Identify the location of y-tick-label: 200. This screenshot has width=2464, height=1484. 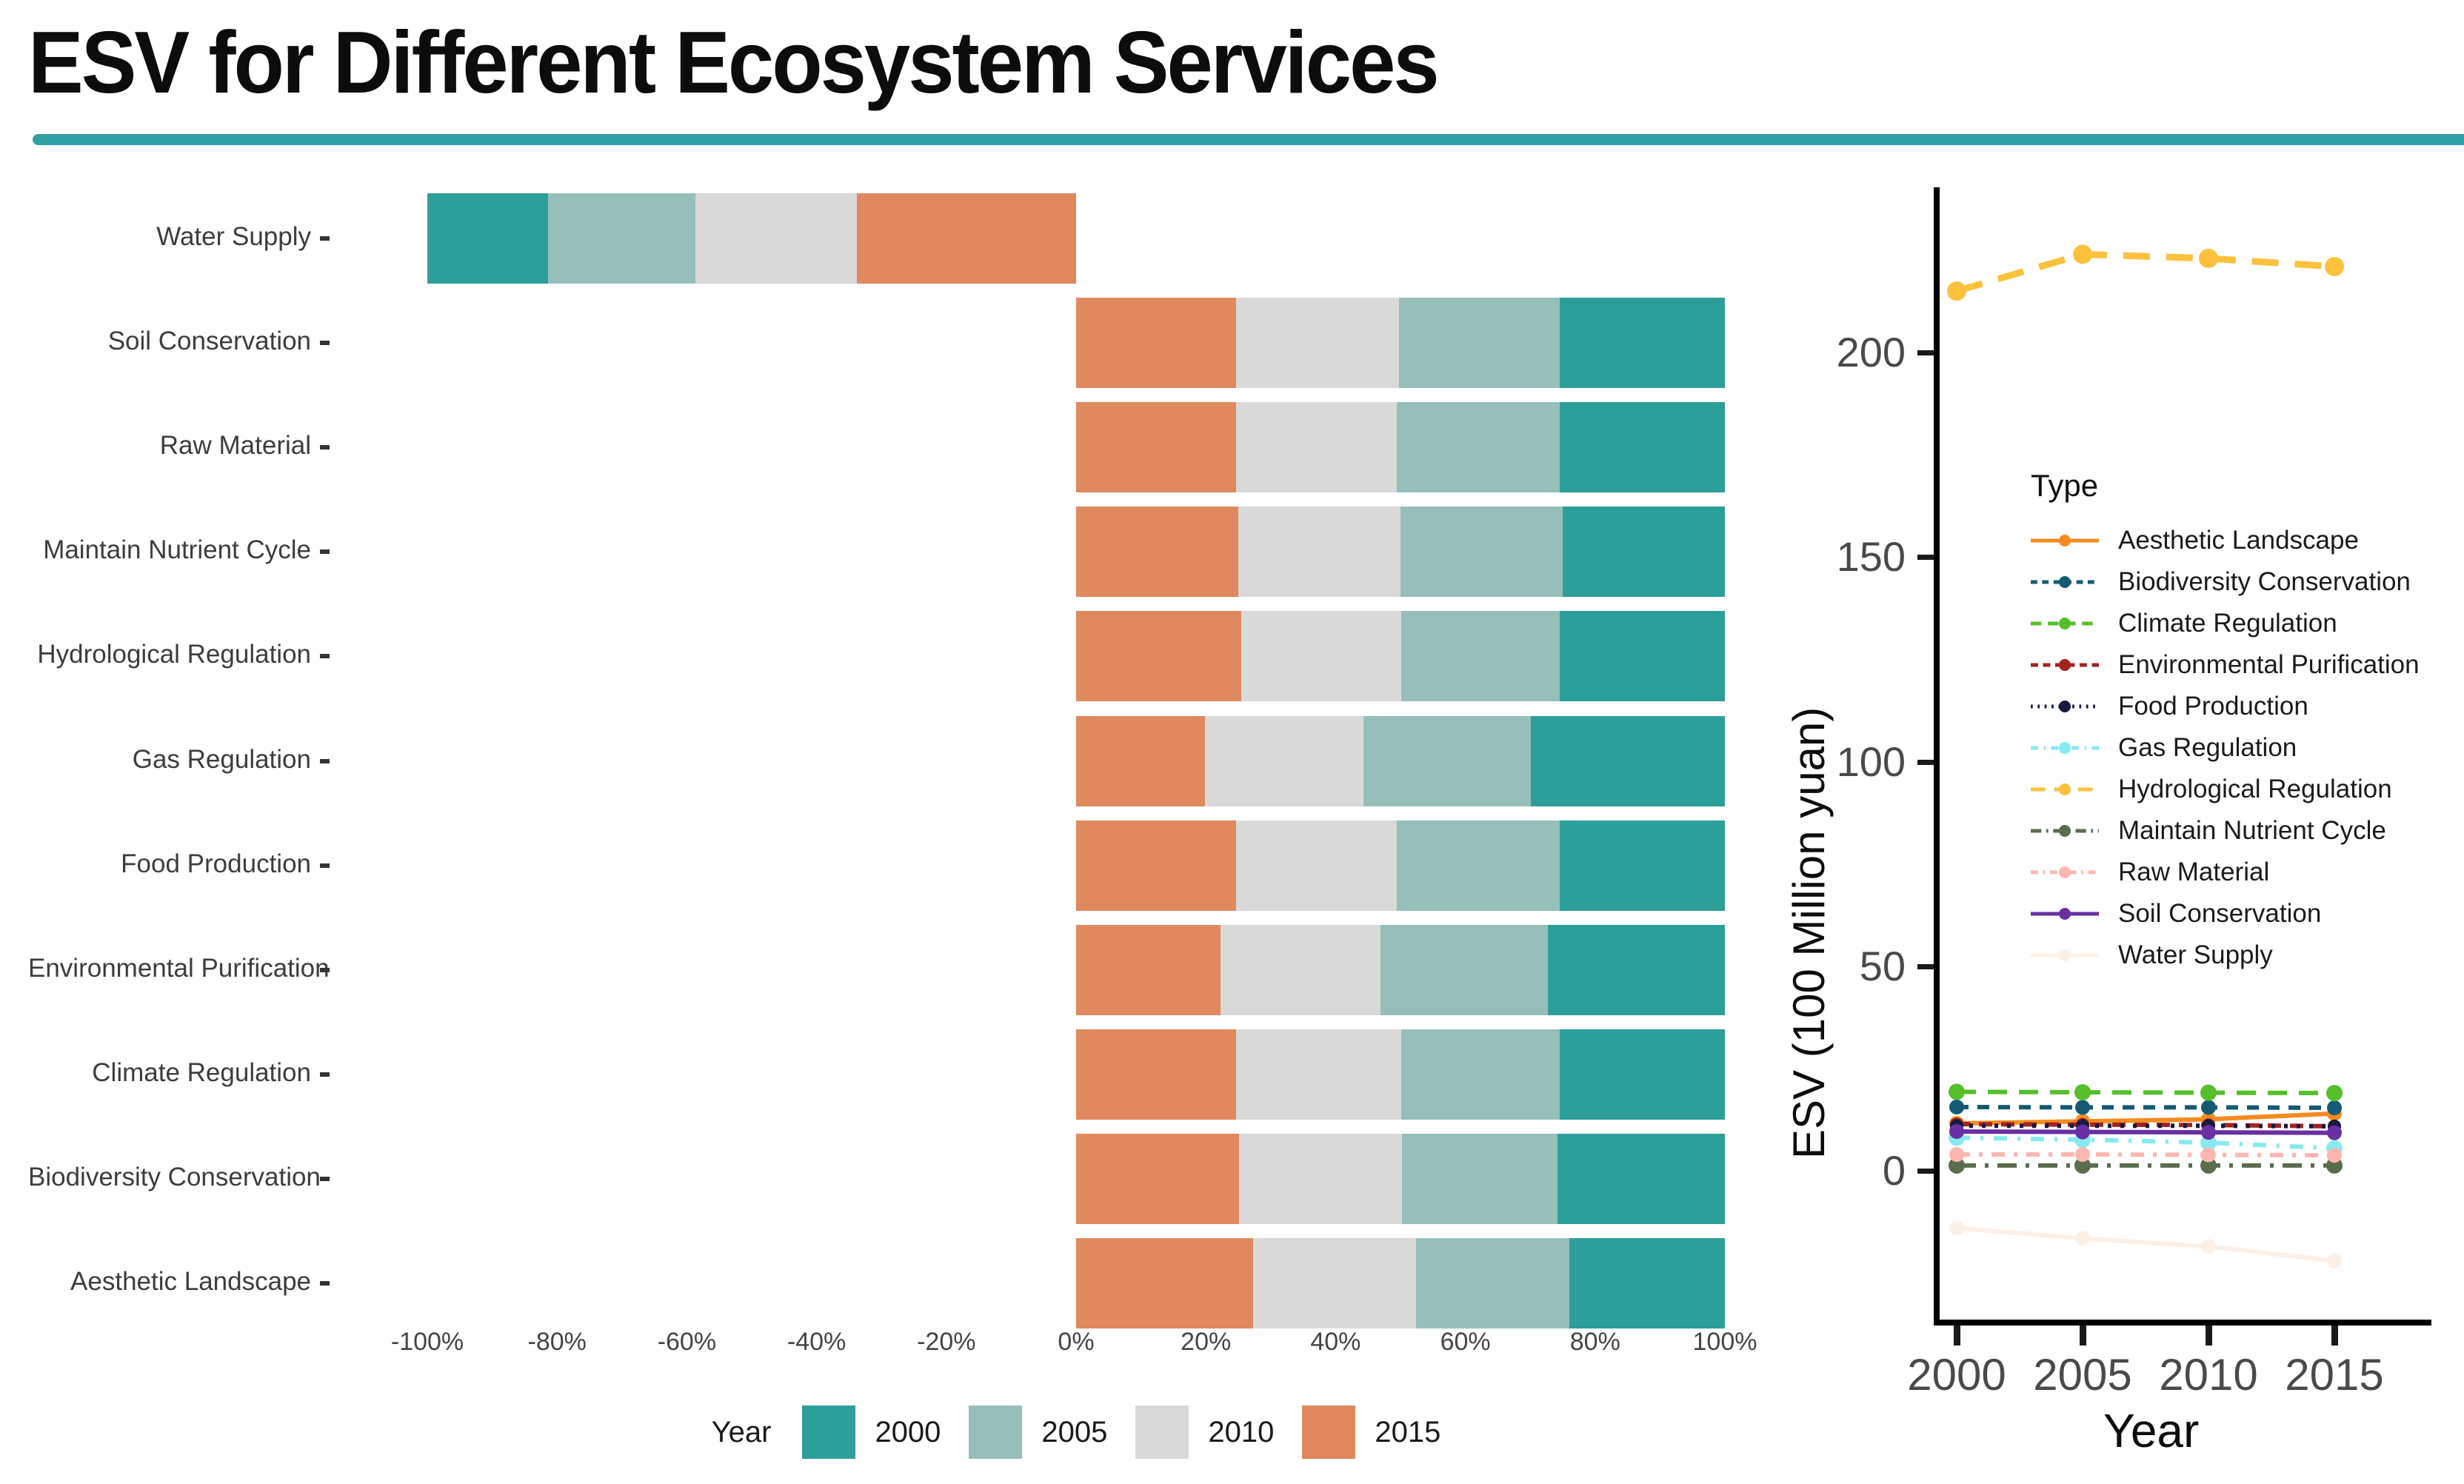
(1871, 352).